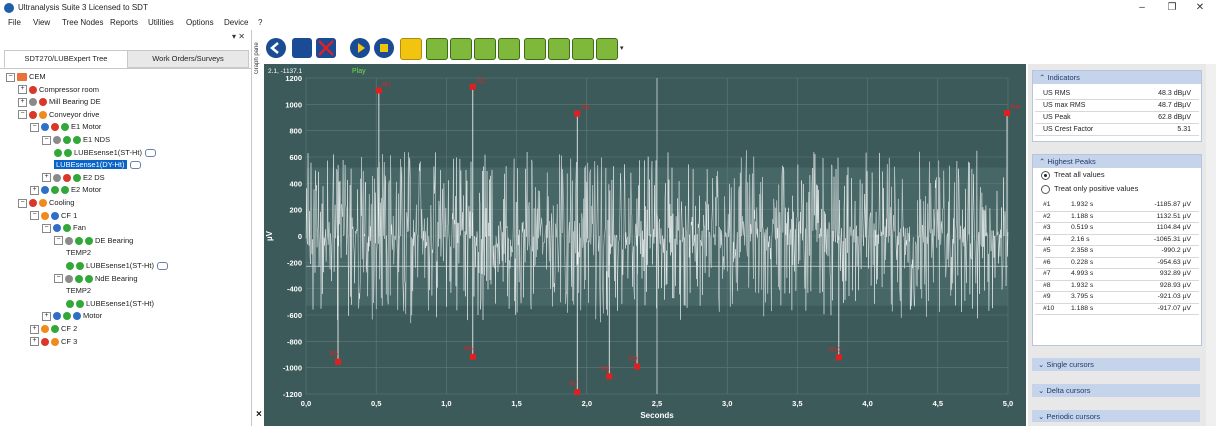  What do you see at coordinates (65, 127) in the screenshot?
I see `tree-node: − E1 Motor` at bounding box center [65, 127].